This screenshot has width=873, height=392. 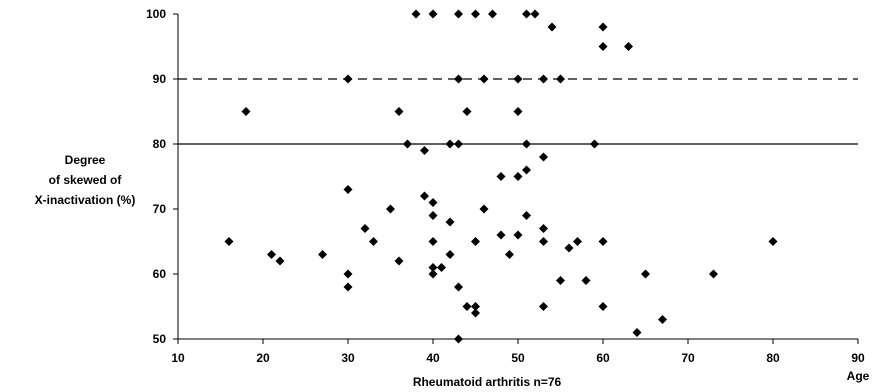 What do you see at coordinates (156, 14) in the screenshot?
I see `y-tick-label: 100` at bounding box center [156, 14].